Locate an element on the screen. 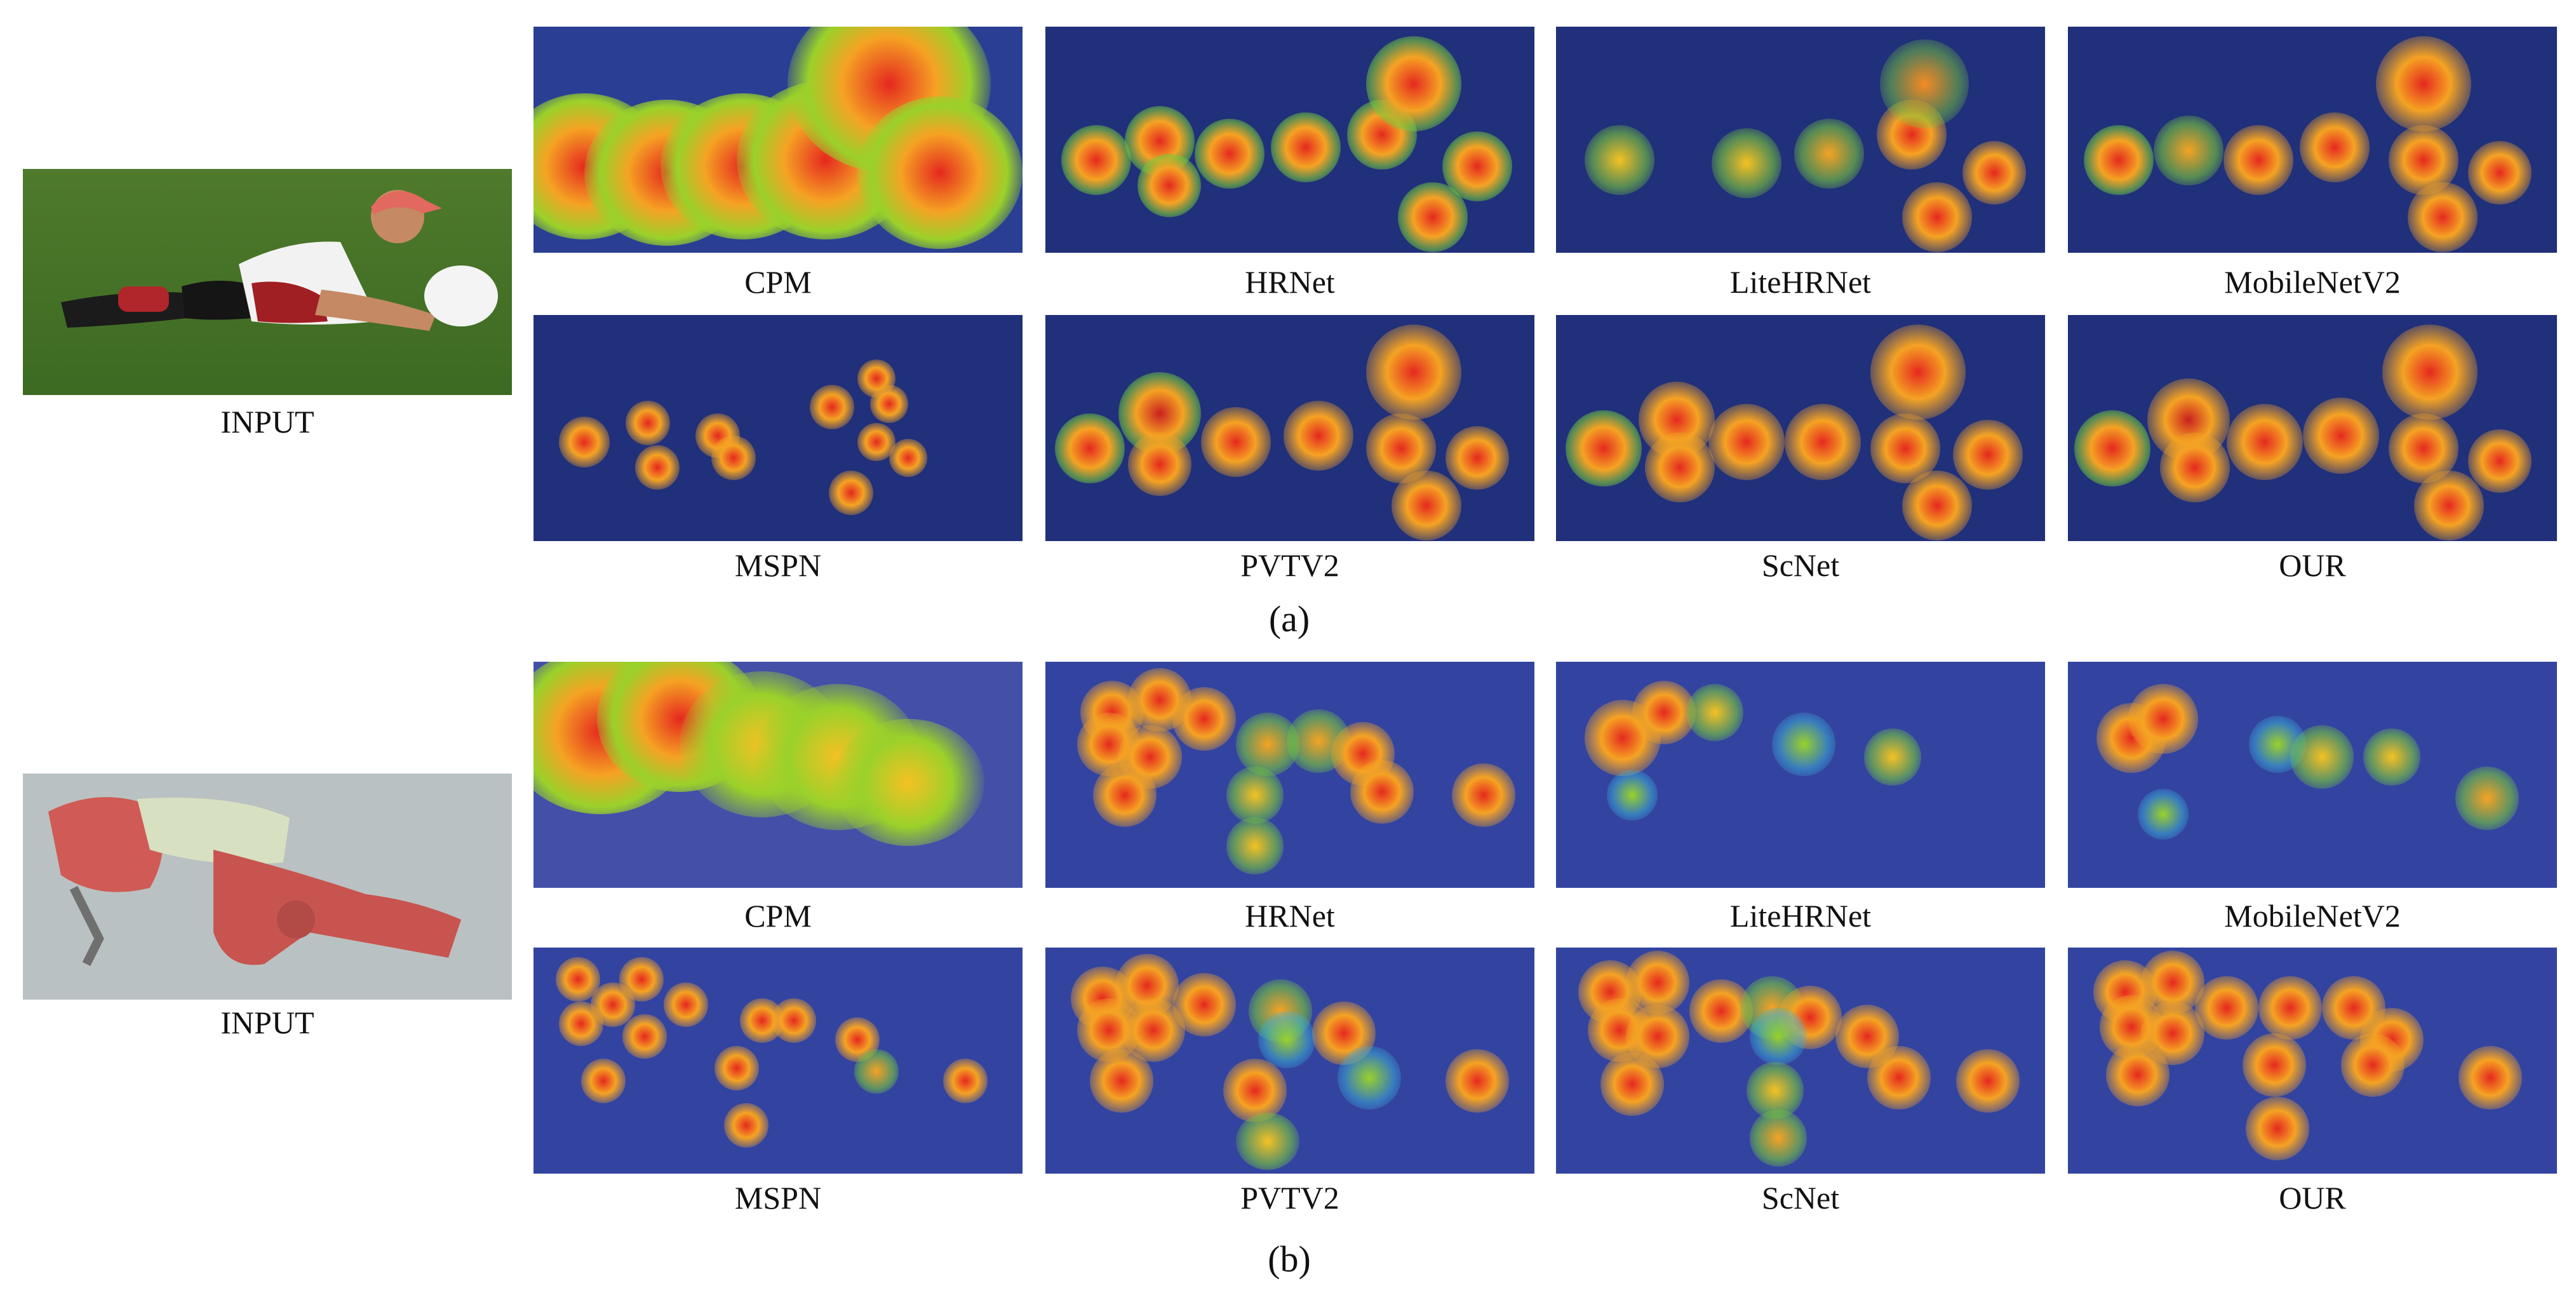 This screenshot has width=2576, height=1307. heatmap-panel-a-scnet is located at coordinates (1800, 428).